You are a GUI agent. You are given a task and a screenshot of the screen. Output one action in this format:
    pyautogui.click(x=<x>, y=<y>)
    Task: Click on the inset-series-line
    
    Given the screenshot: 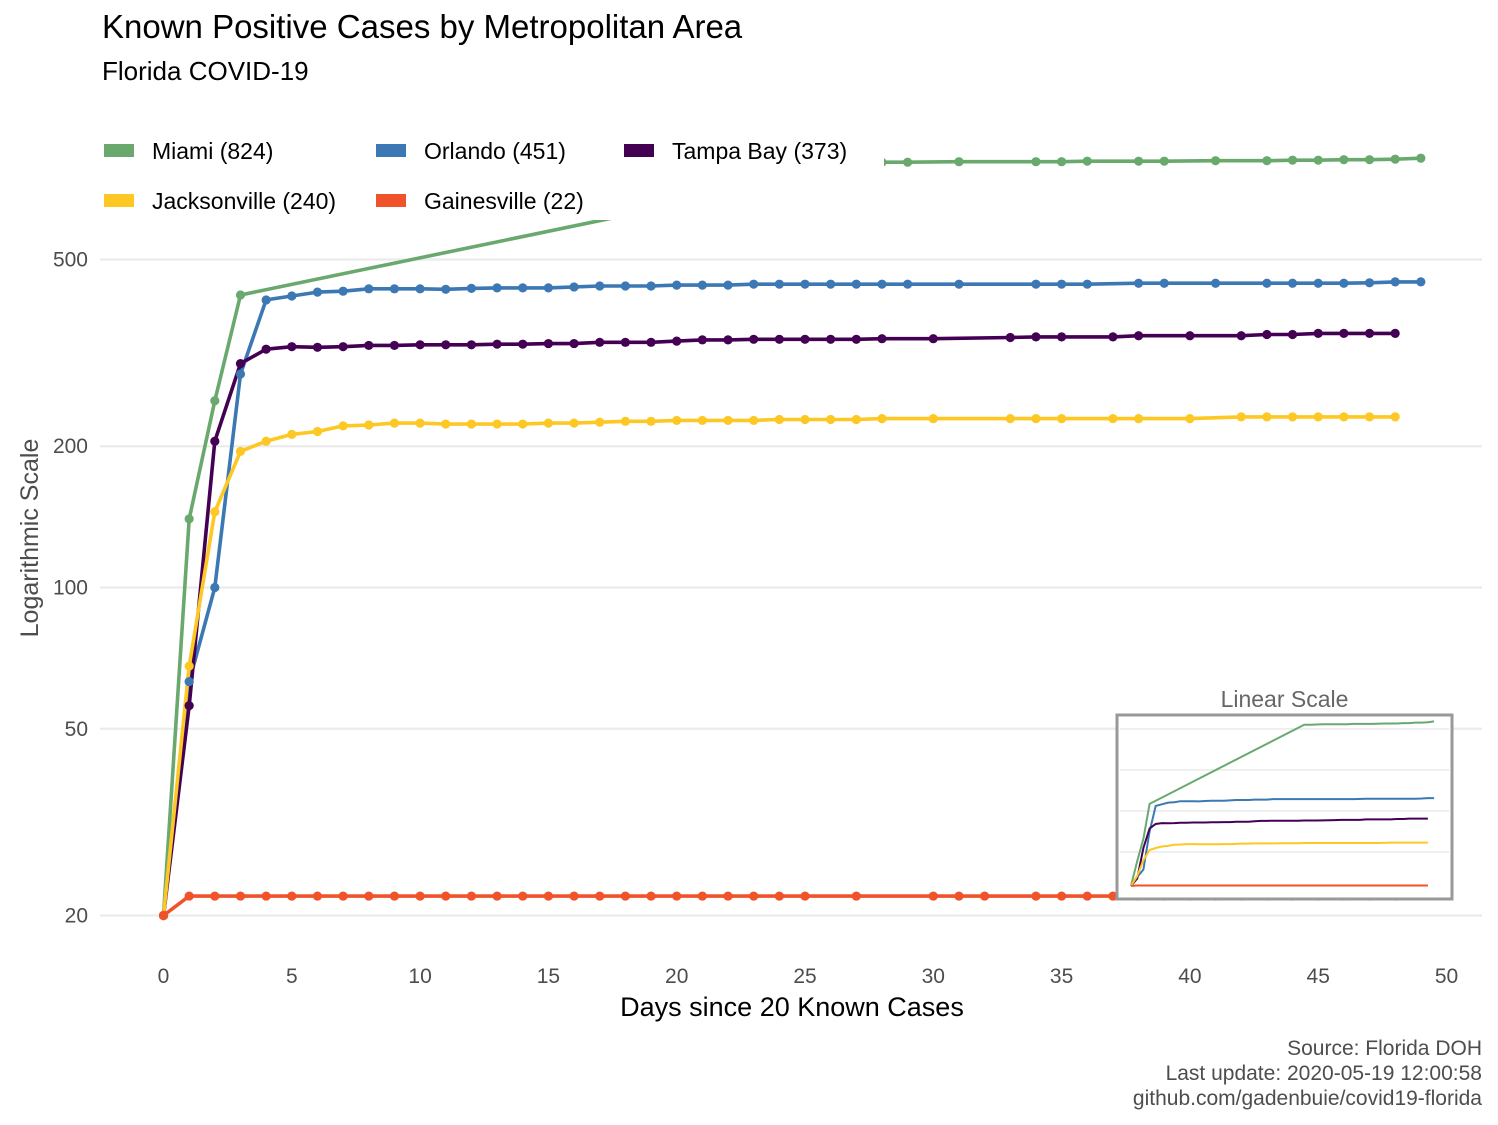 What is the action you would take?
    pyautogui.click(x=1282, y=803)
    